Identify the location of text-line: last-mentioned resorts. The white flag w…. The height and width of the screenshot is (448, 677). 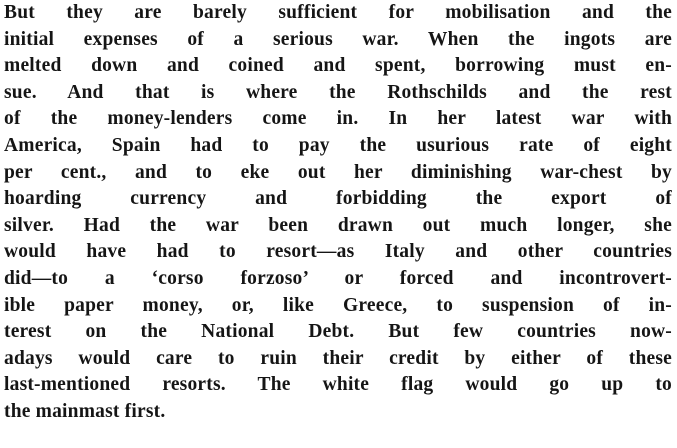
(338, 385).